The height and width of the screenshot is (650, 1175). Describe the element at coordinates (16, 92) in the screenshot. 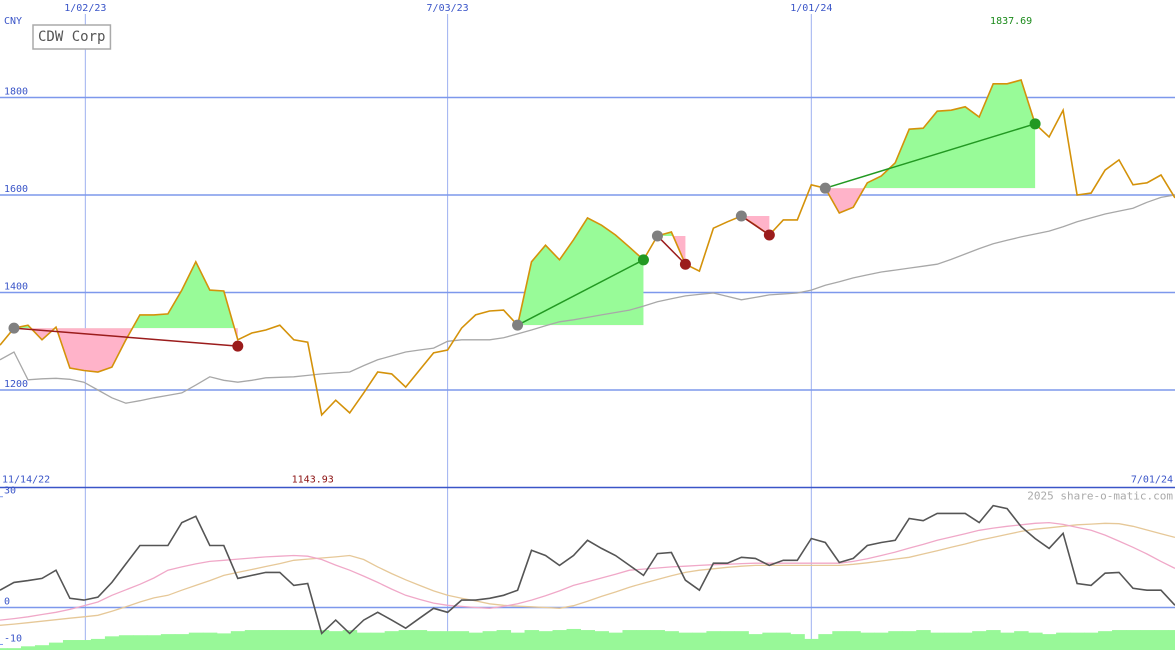

I see `y-tick-label: 1800` at that location.